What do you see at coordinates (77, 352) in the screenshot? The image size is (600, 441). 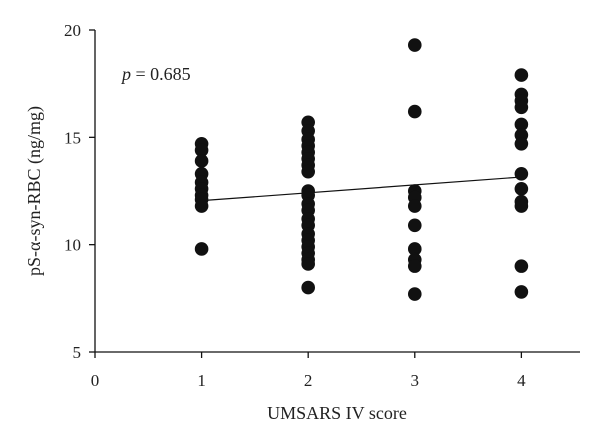 I see `y-tick-label: 5` at bounding box center [77, 352].